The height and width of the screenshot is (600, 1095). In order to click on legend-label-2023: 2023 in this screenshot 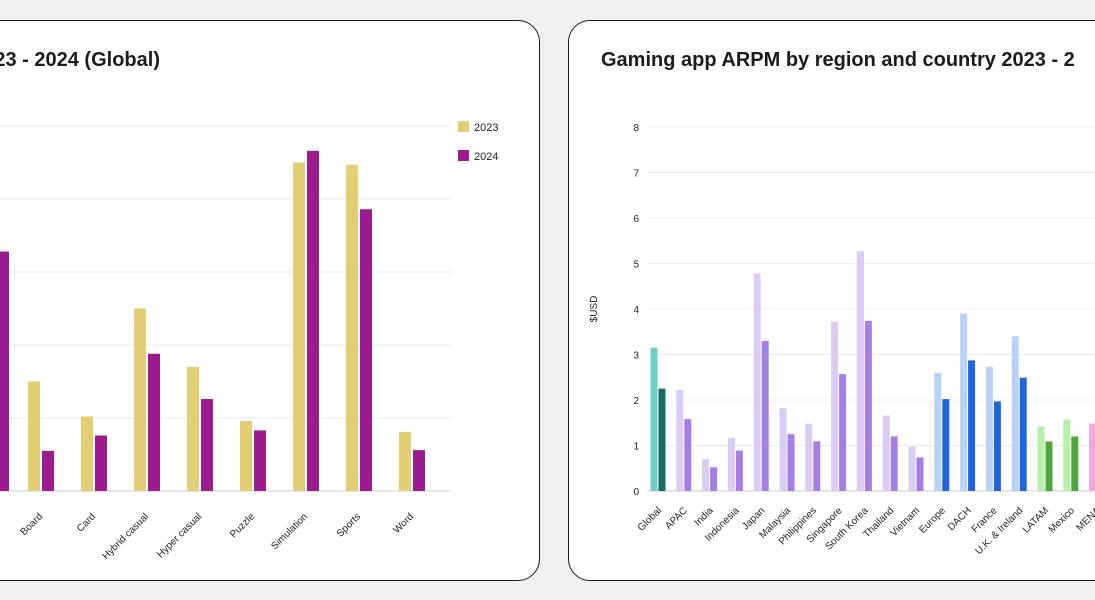, I will do `click(486, 128)`.